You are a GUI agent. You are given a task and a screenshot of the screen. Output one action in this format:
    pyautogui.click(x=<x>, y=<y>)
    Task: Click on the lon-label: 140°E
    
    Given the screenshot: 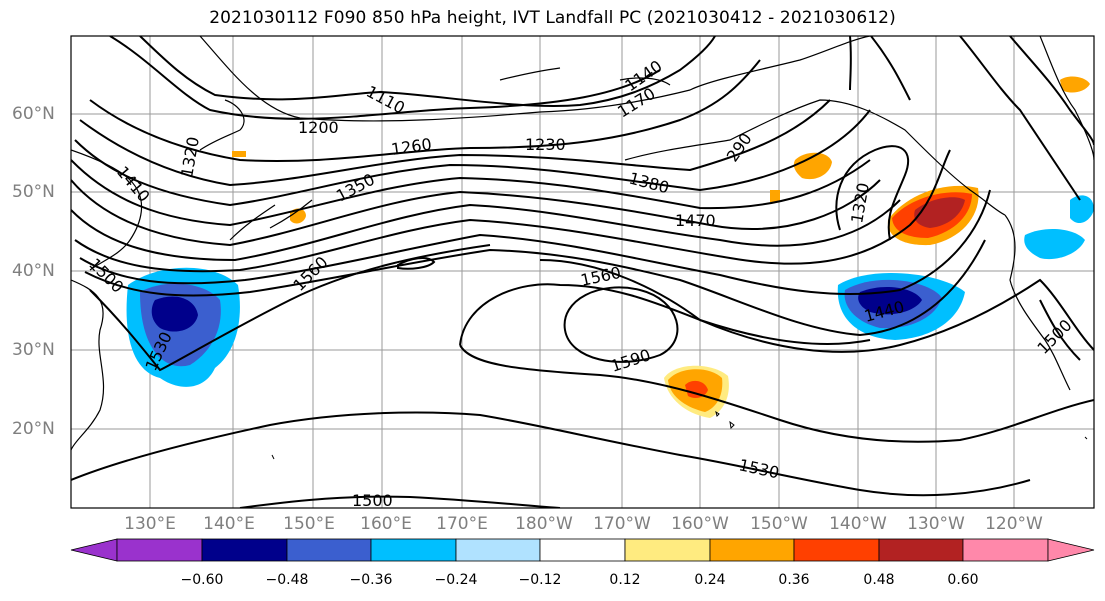 What is the action you would take?
    pyautogui.click(x=229, y=524)
    